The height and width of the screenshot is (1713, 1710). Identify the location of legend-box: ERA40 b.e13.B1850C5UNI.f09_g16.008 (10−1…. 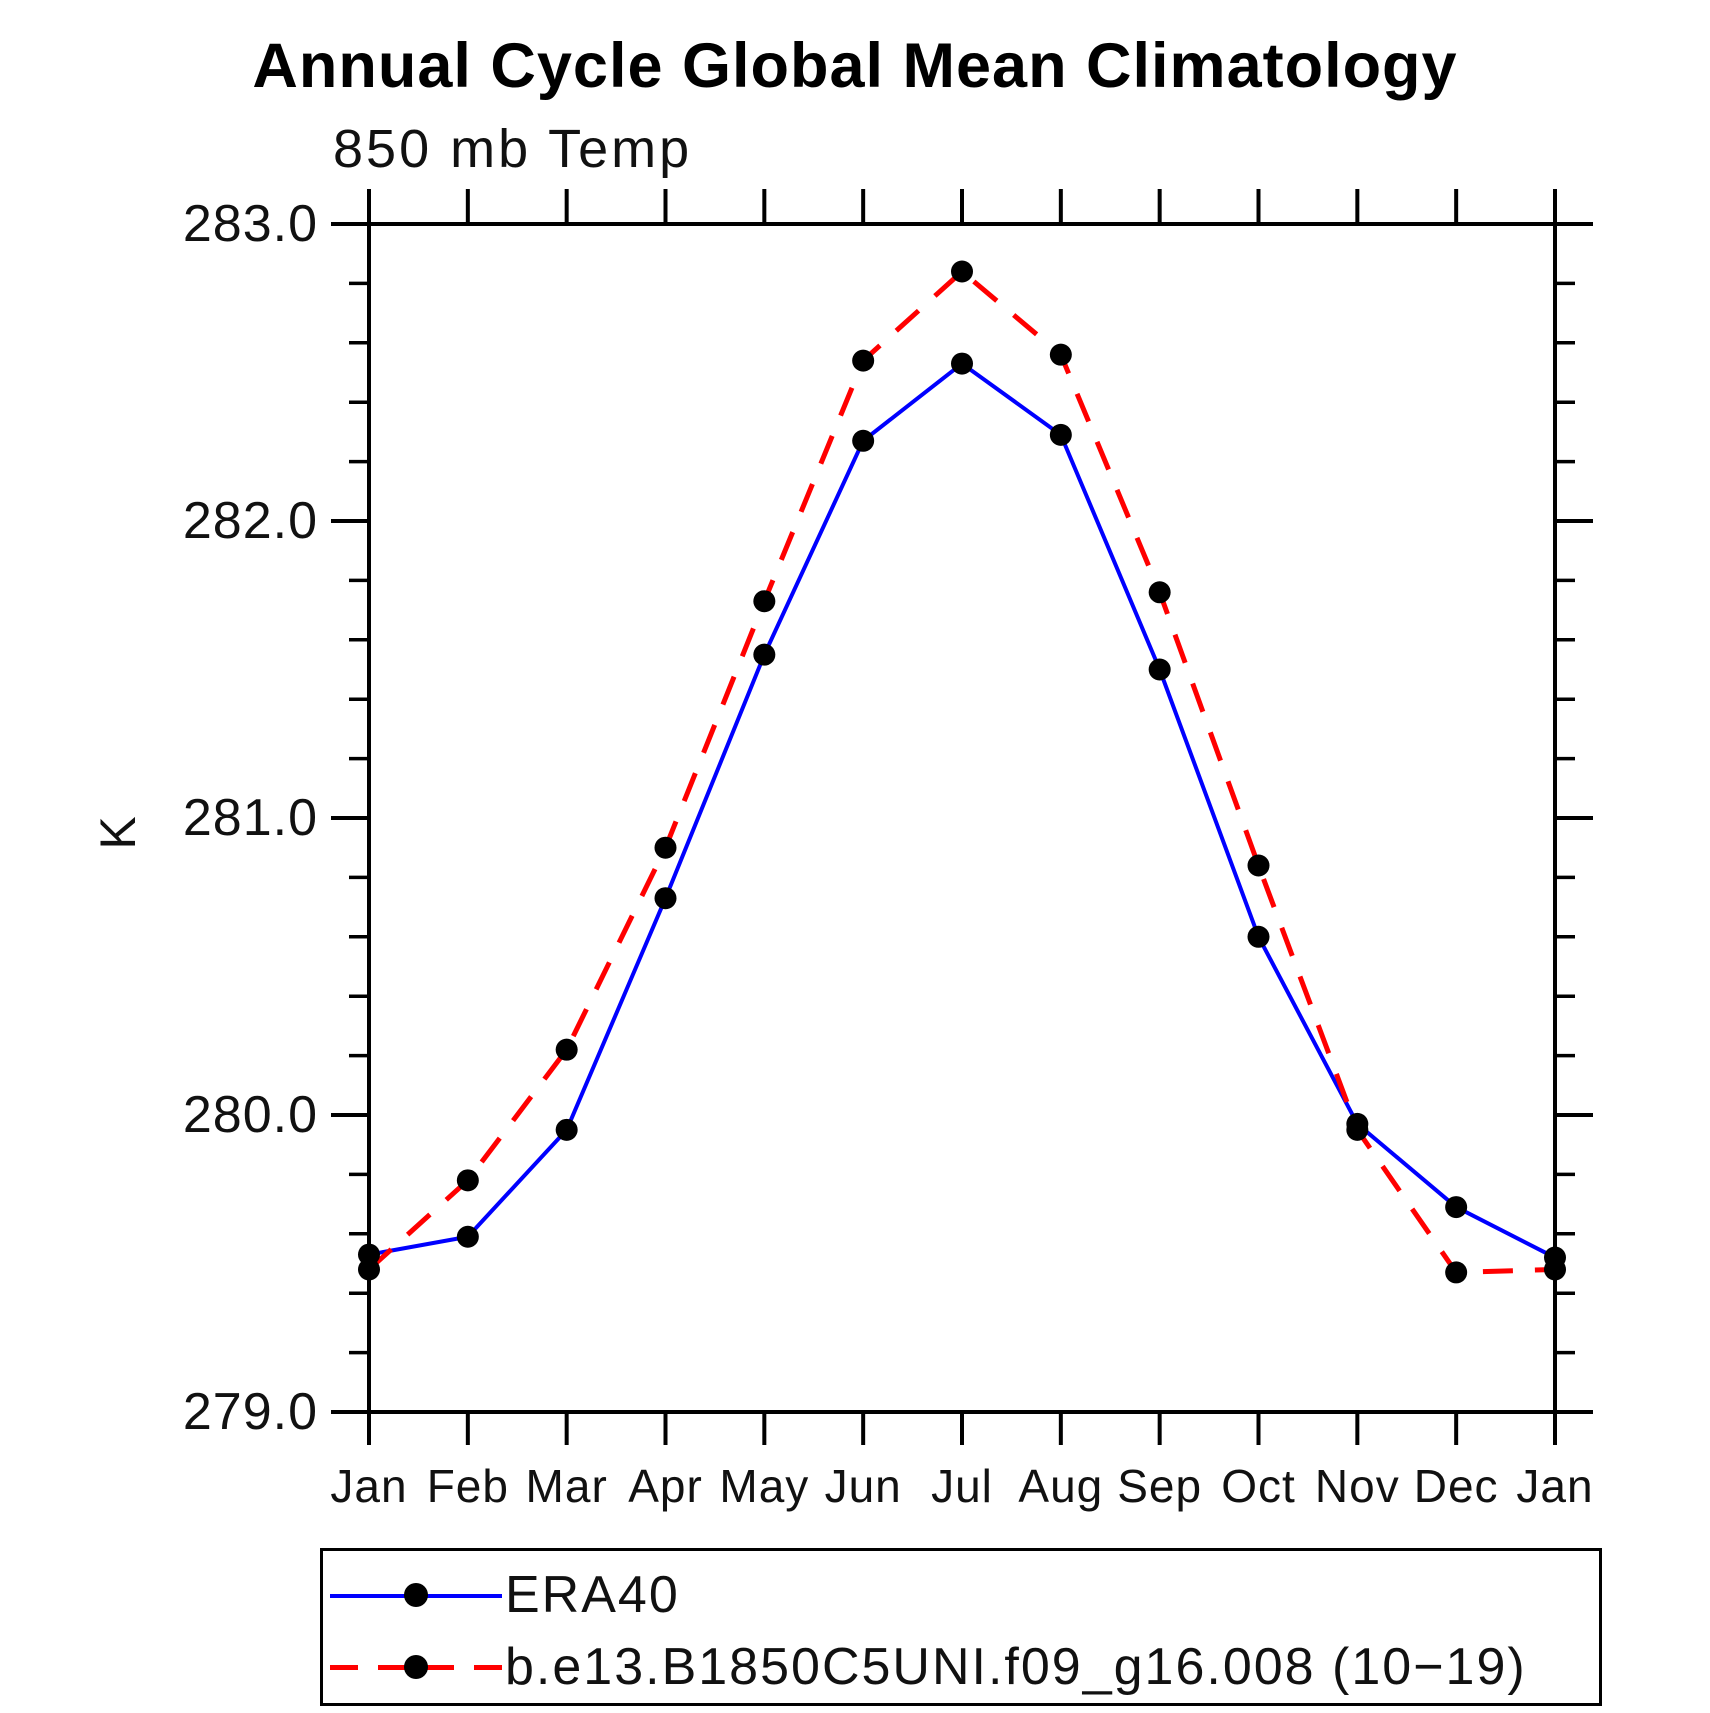
(961, 1627).